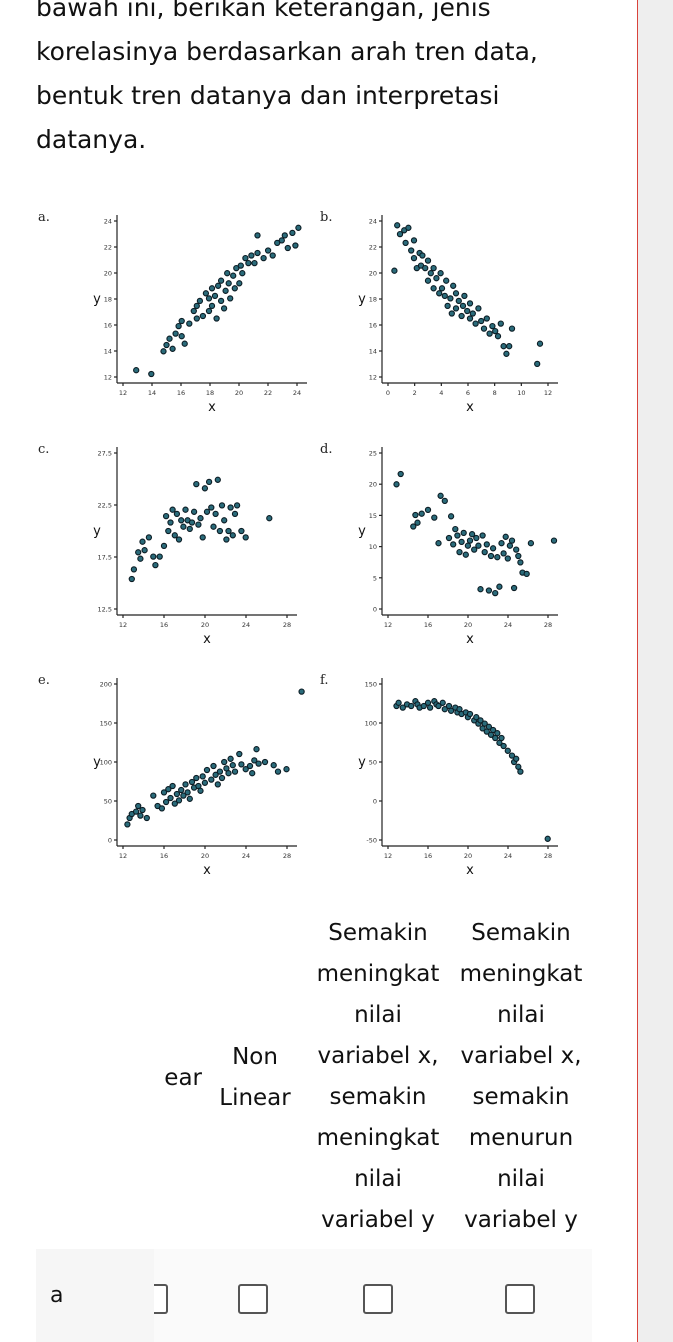  What do you see at coordinates (183, 1078) in the screenshot?
I see `column-header-linear: ear` at bounding box center [183, 1078].